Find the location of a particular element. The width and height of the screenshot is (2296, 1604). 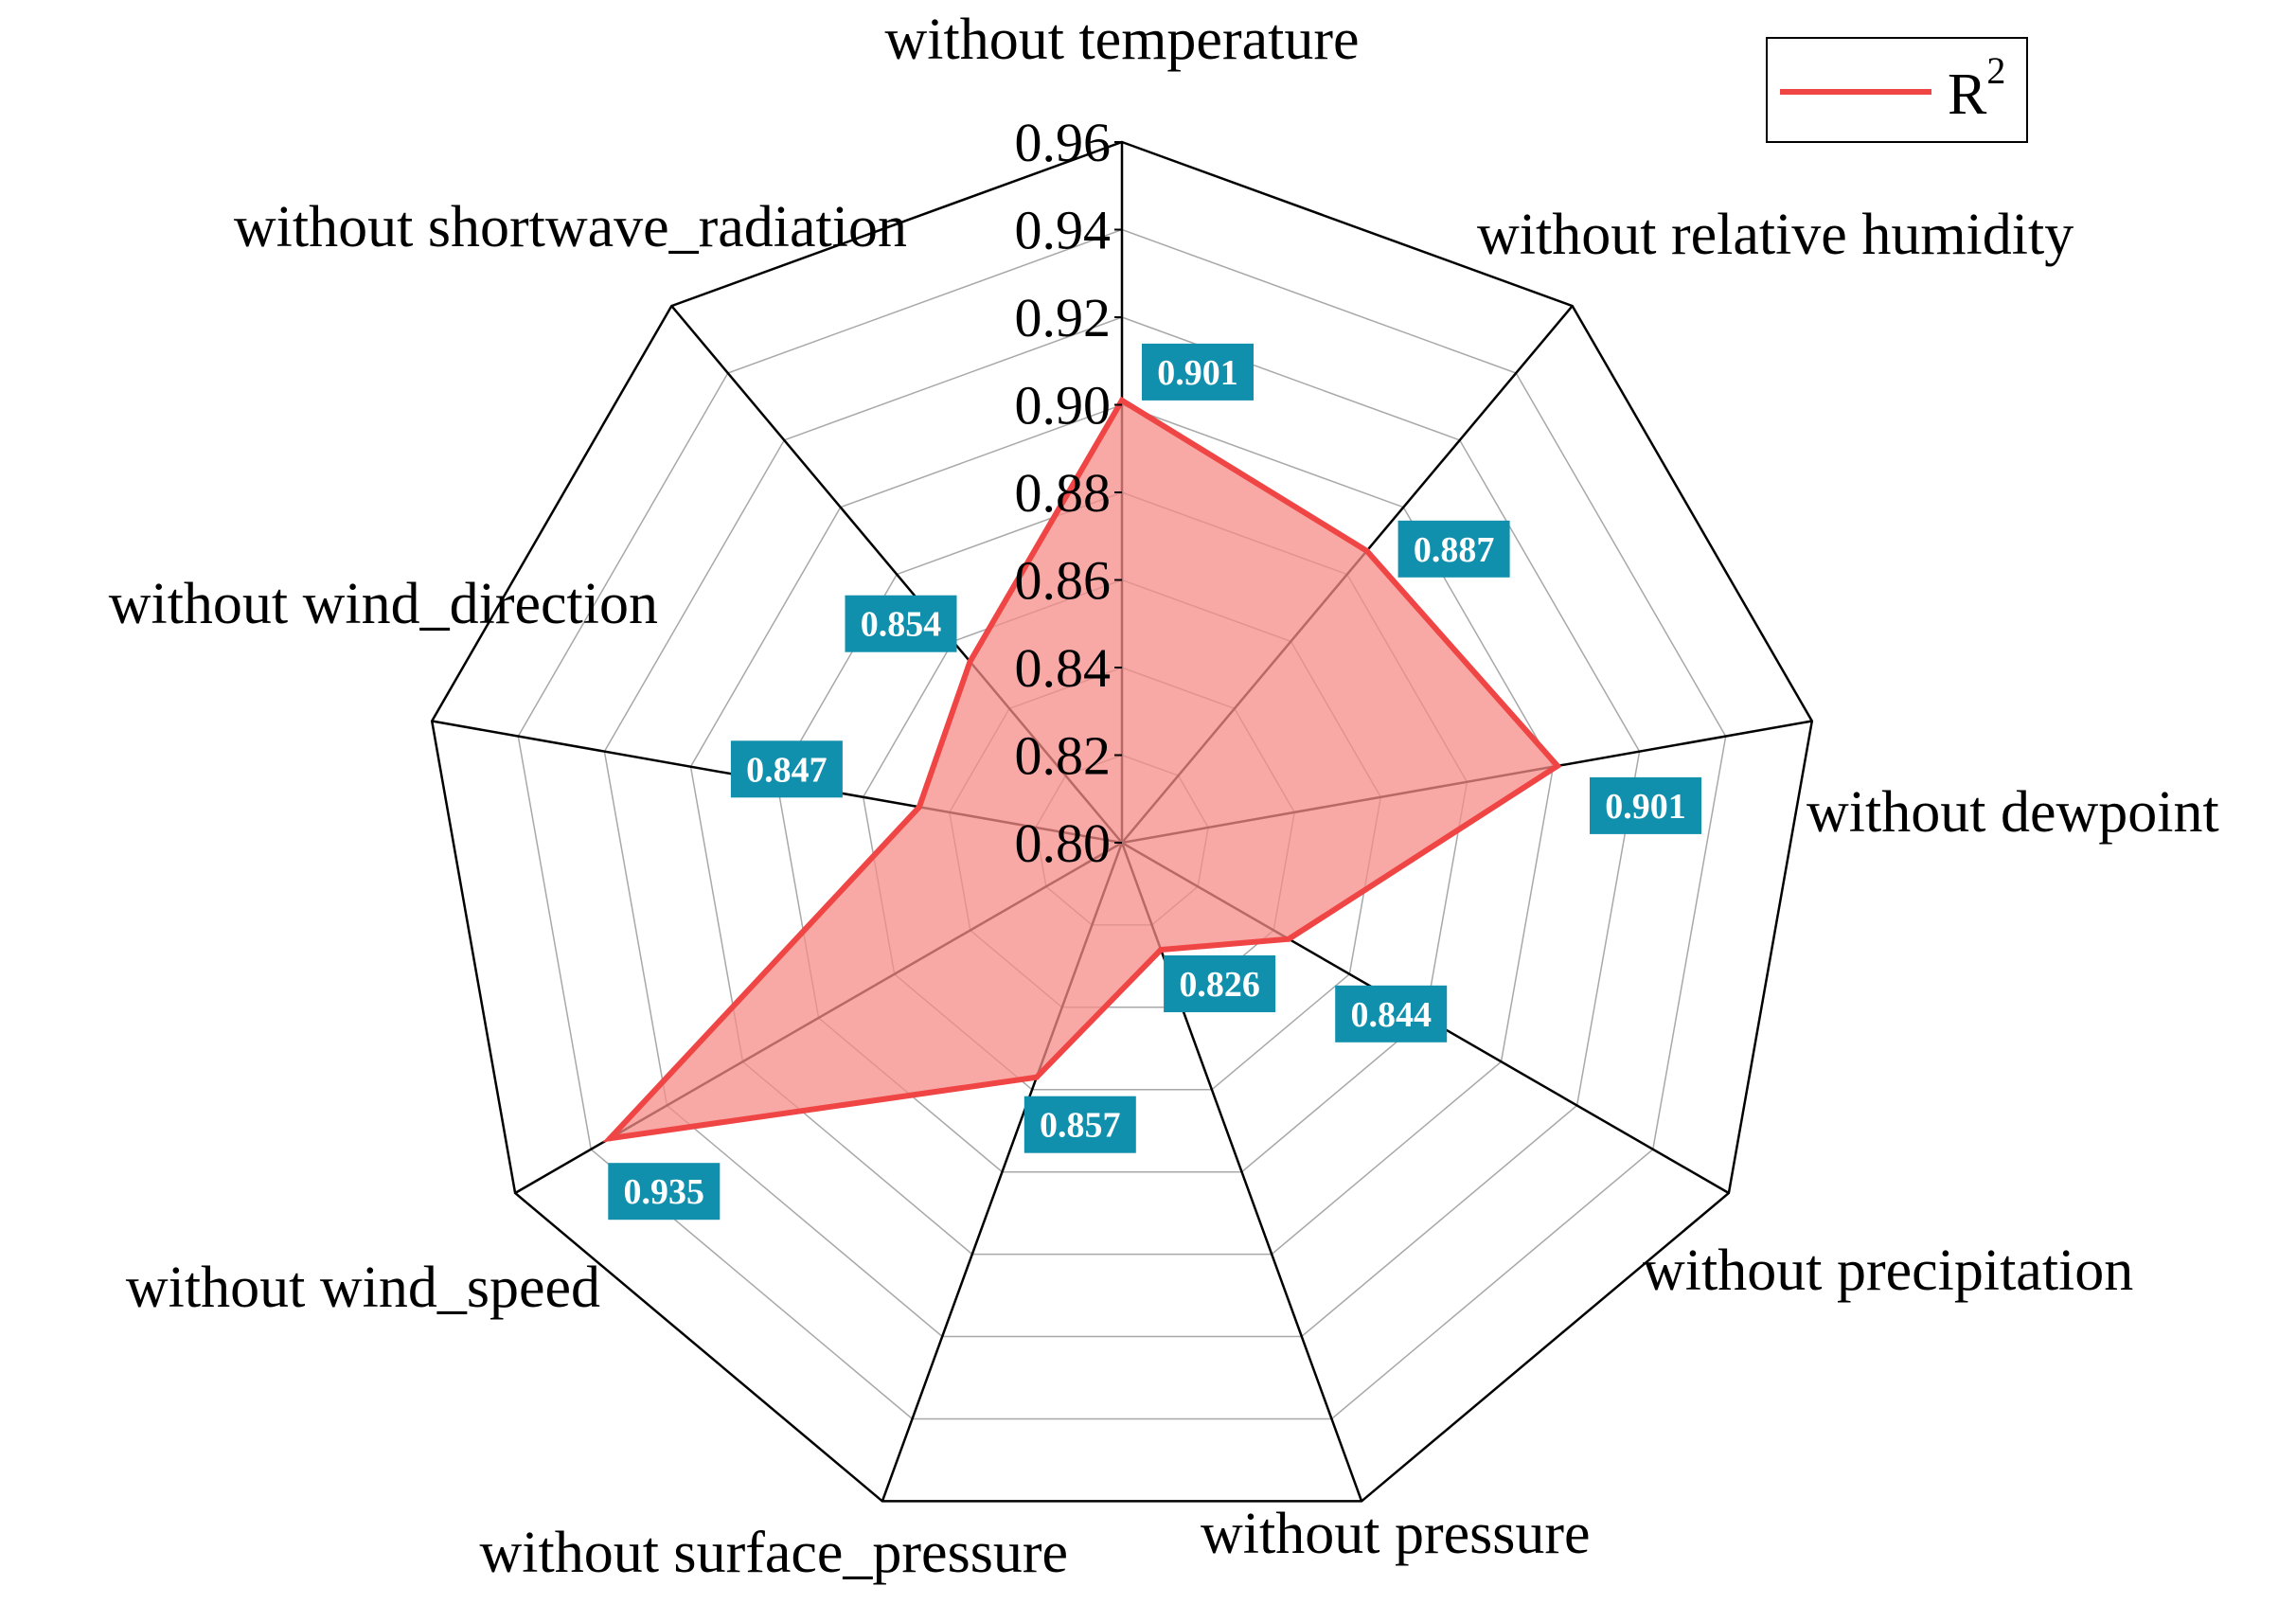

category-label-6: without wind_speed is located at coordinates (363, 1288).